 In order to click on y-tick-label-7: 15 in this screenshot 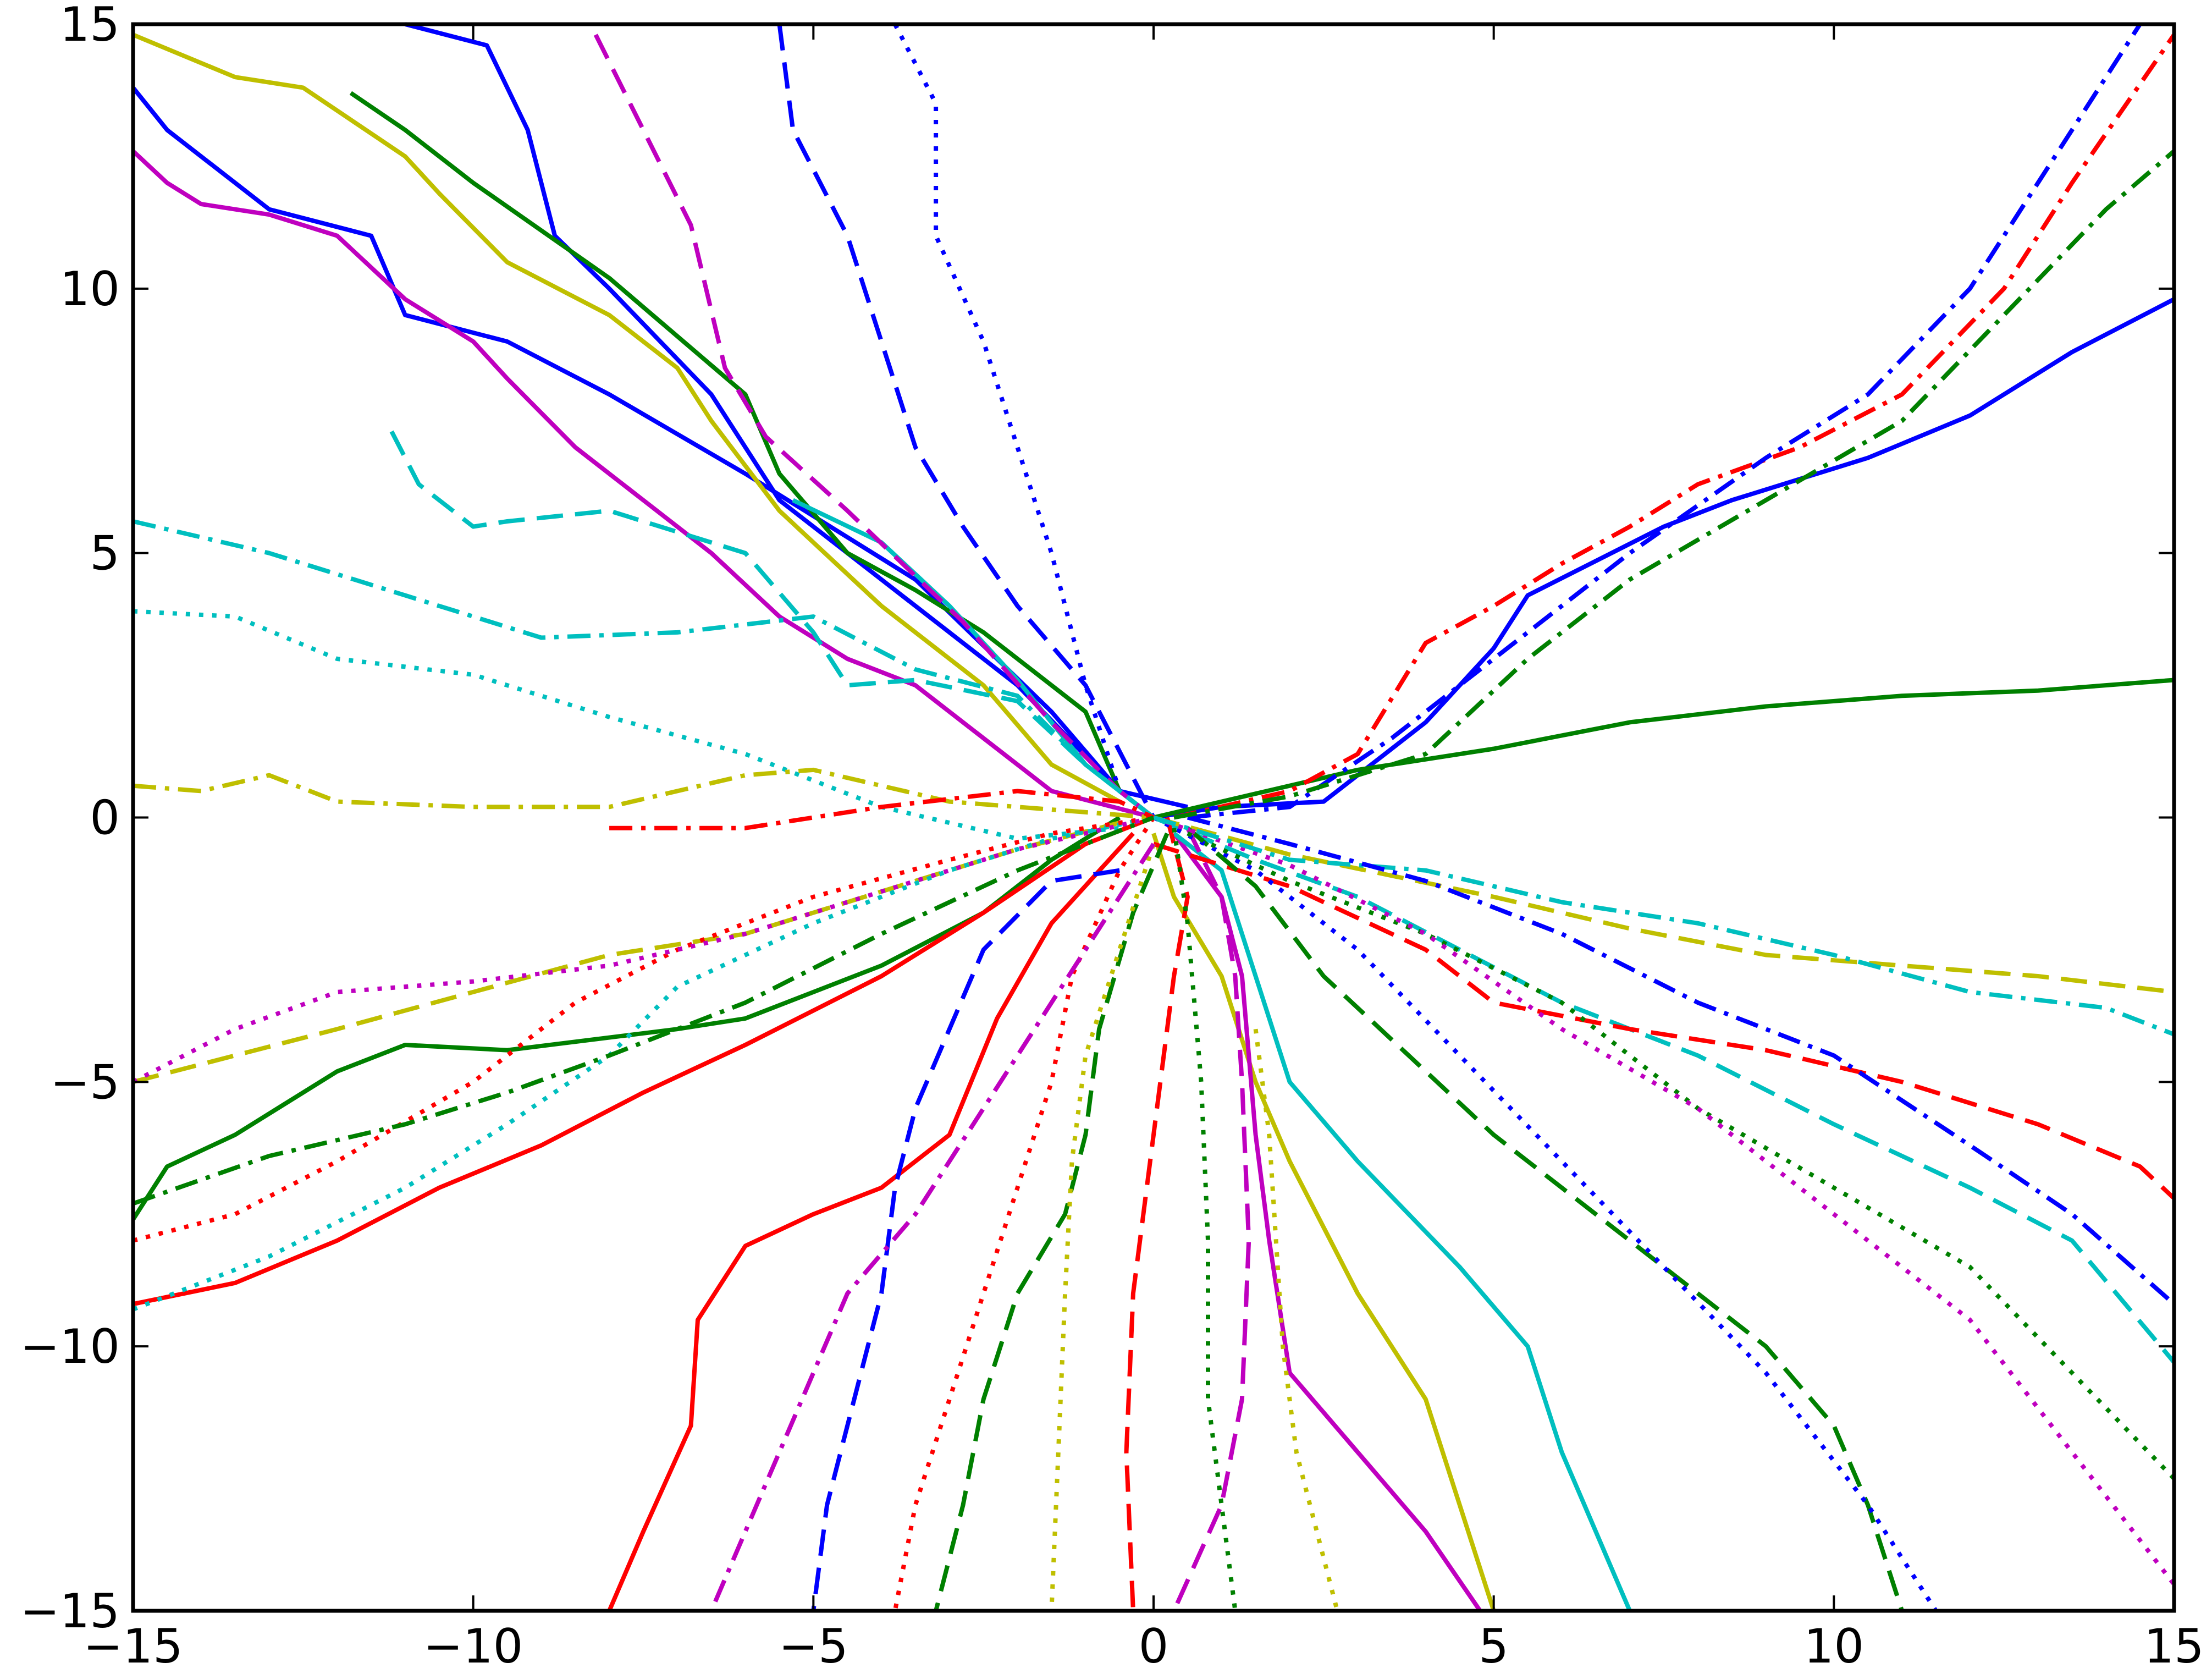, I will do `click(90, 26)`.